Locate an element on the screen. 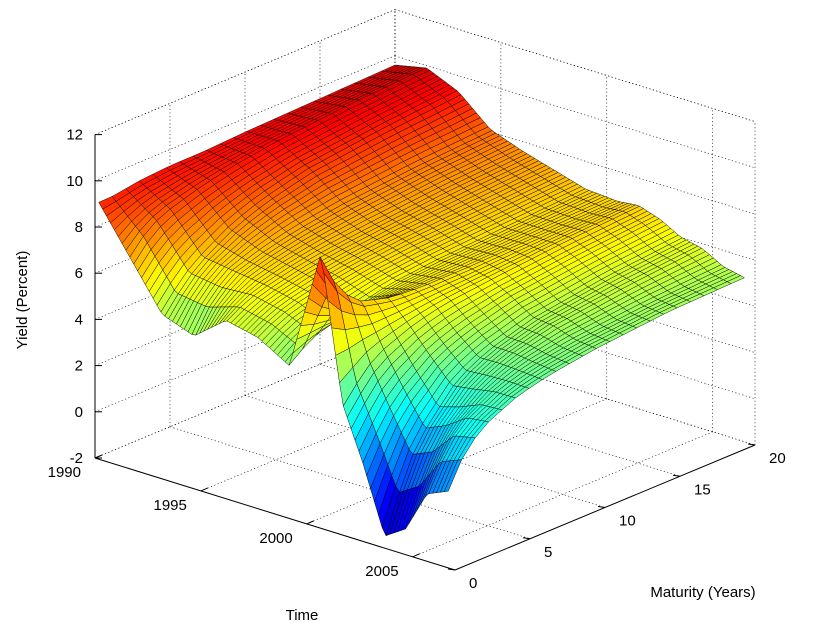 This screenshot has height=629, width=817. x-tick-label: 2000 is located at coordinates (275, 538).